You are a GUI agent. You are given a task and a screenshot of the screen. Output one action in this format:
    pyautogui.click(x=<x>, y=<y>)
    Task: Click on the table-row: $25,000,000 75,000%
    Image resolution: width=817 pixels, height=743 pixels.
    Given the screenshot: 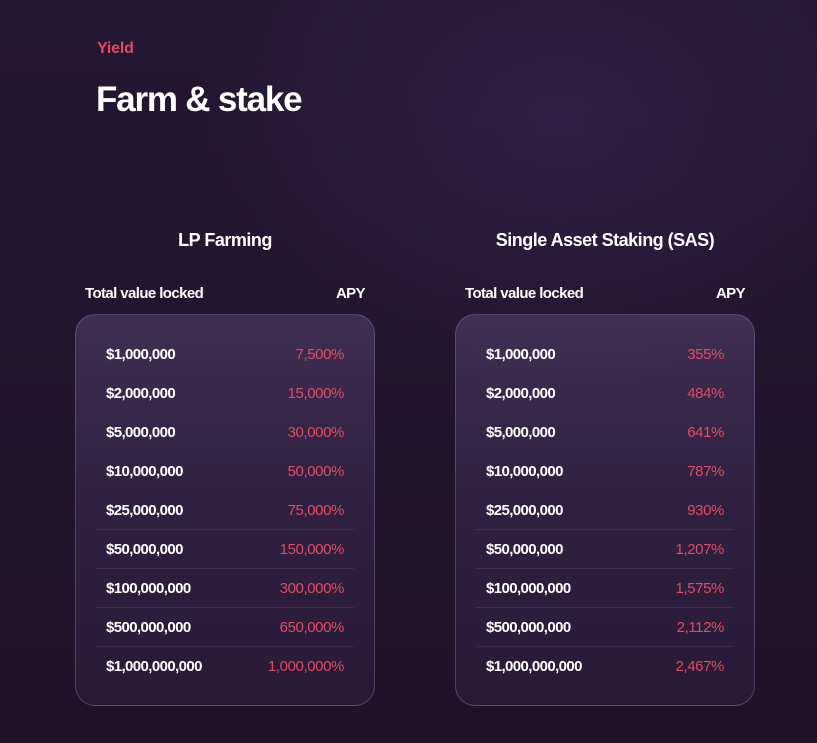 What is the action you would take?
    pyautogui.click(x=225, y=510)
    